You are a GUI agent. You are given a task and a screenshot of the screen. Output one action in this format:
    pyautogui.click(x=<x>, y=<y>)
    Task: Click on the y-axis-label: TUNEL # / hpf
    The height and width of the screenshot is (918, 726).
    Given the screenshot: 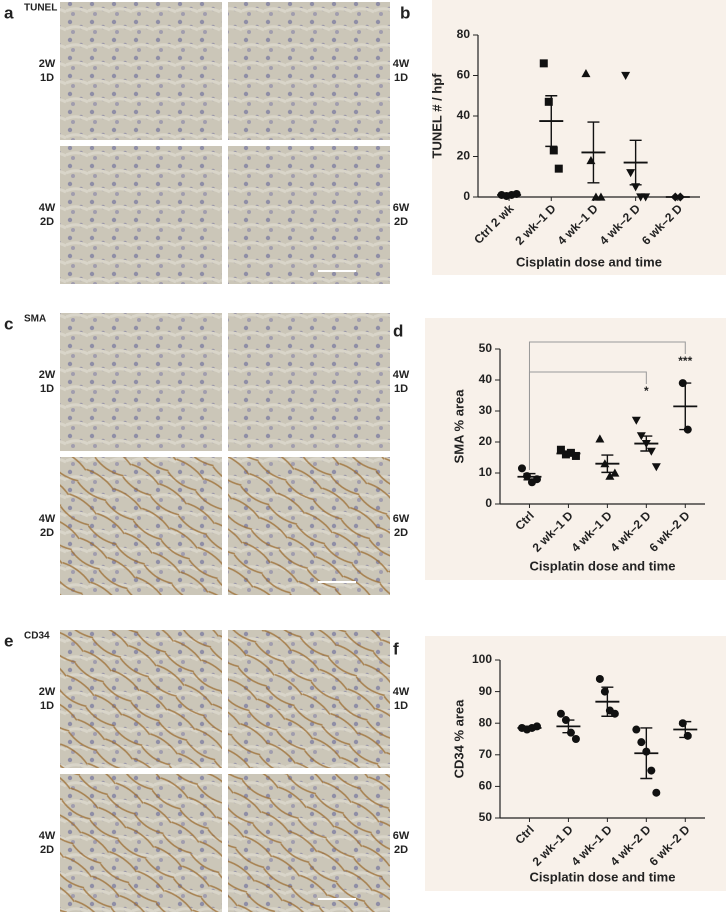 What is the action you would take?
    pyautogui.click(x=436, y=116)
    